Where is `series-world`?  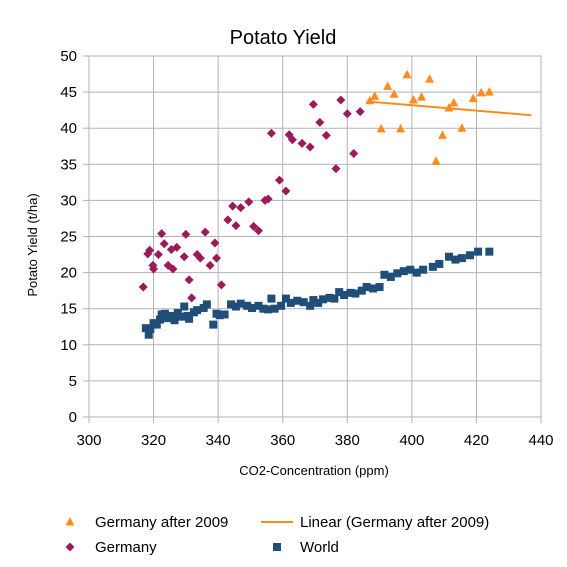 series-world is located at coordinates (317, 293).